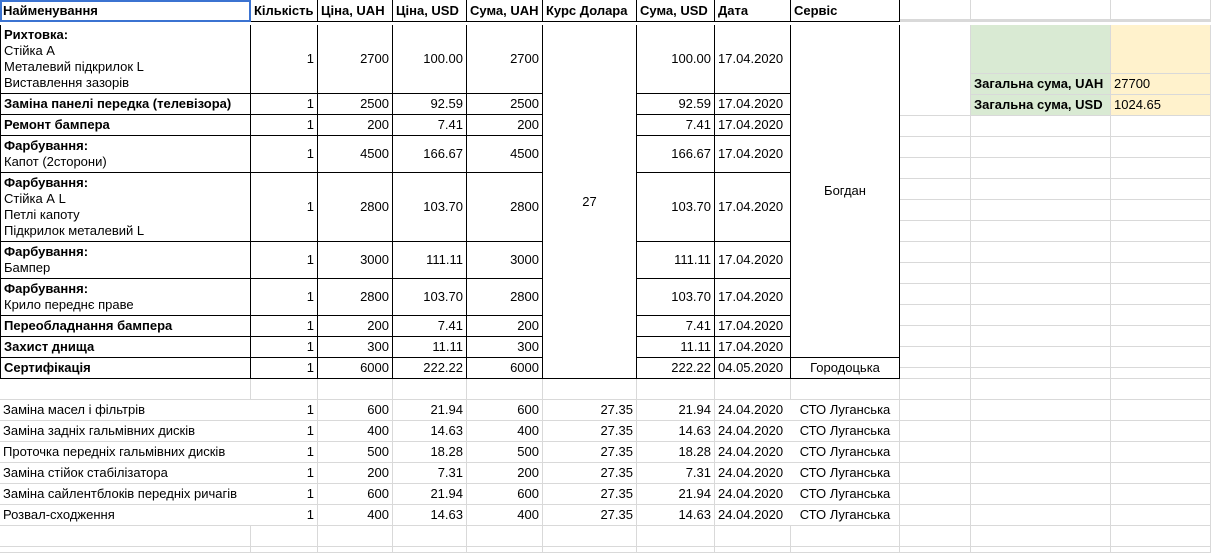 The image size is (1211, 553). What do you see at coordinates (125, 154) in the screenshot?
I see `table-row-name: Фарбування: Капот (2сторони)` at bounding box center [125, 154].